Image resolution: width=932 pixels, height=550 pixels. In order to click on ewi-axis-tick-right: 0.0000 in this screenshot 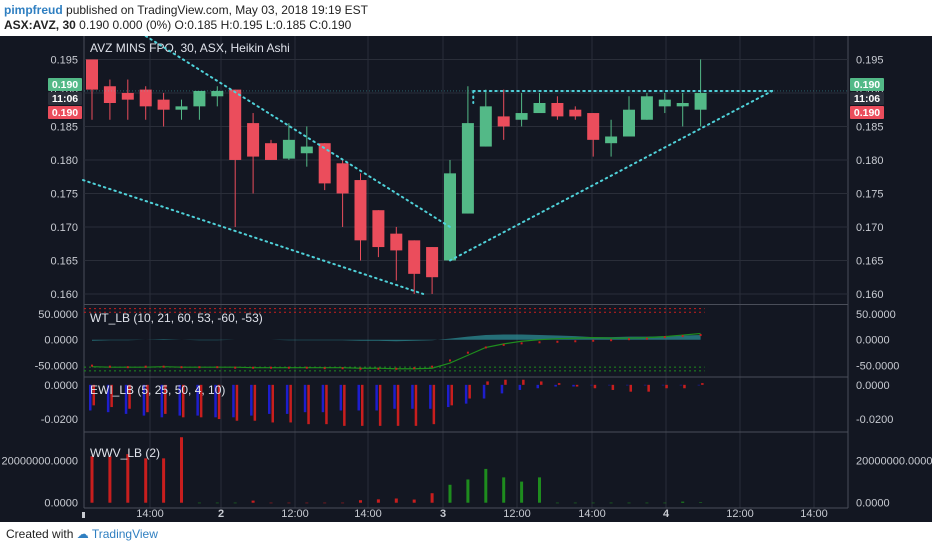, I will do `click(873, 386)`.